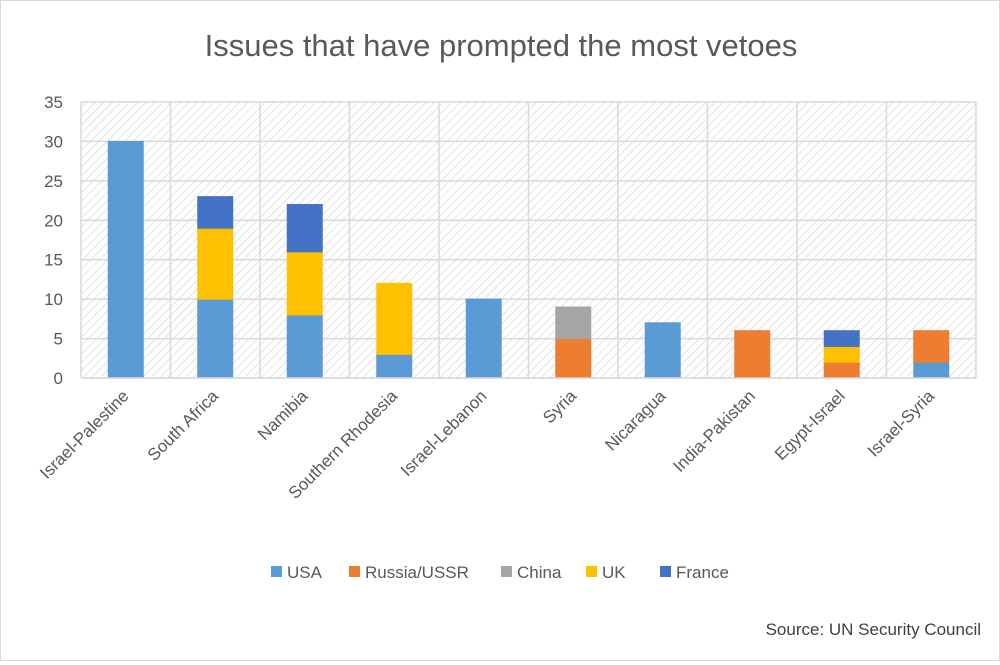 This screenshot has height=665, width=1000. I want to click on x-tick-label: Nicaragua, so click(635, 420).